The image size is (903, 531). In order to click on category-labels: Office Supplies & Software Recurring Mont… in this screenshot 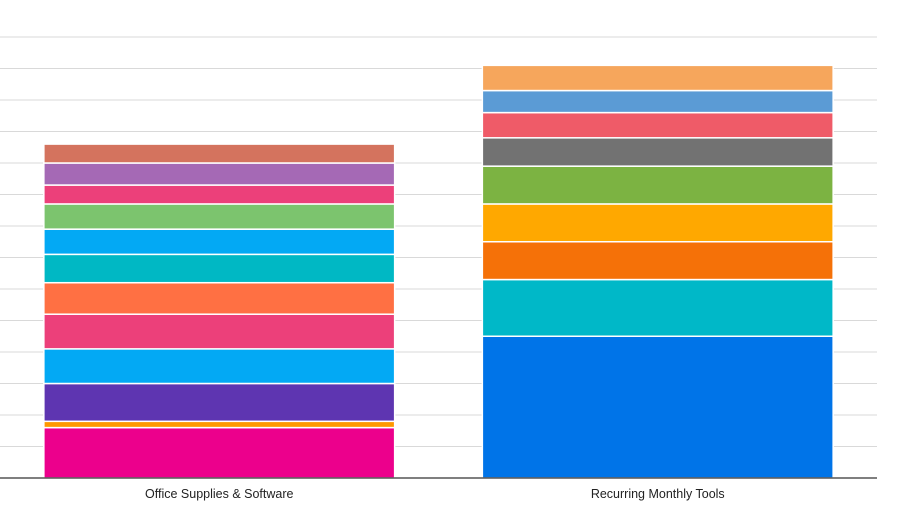, I will do `click(435, 494)`.